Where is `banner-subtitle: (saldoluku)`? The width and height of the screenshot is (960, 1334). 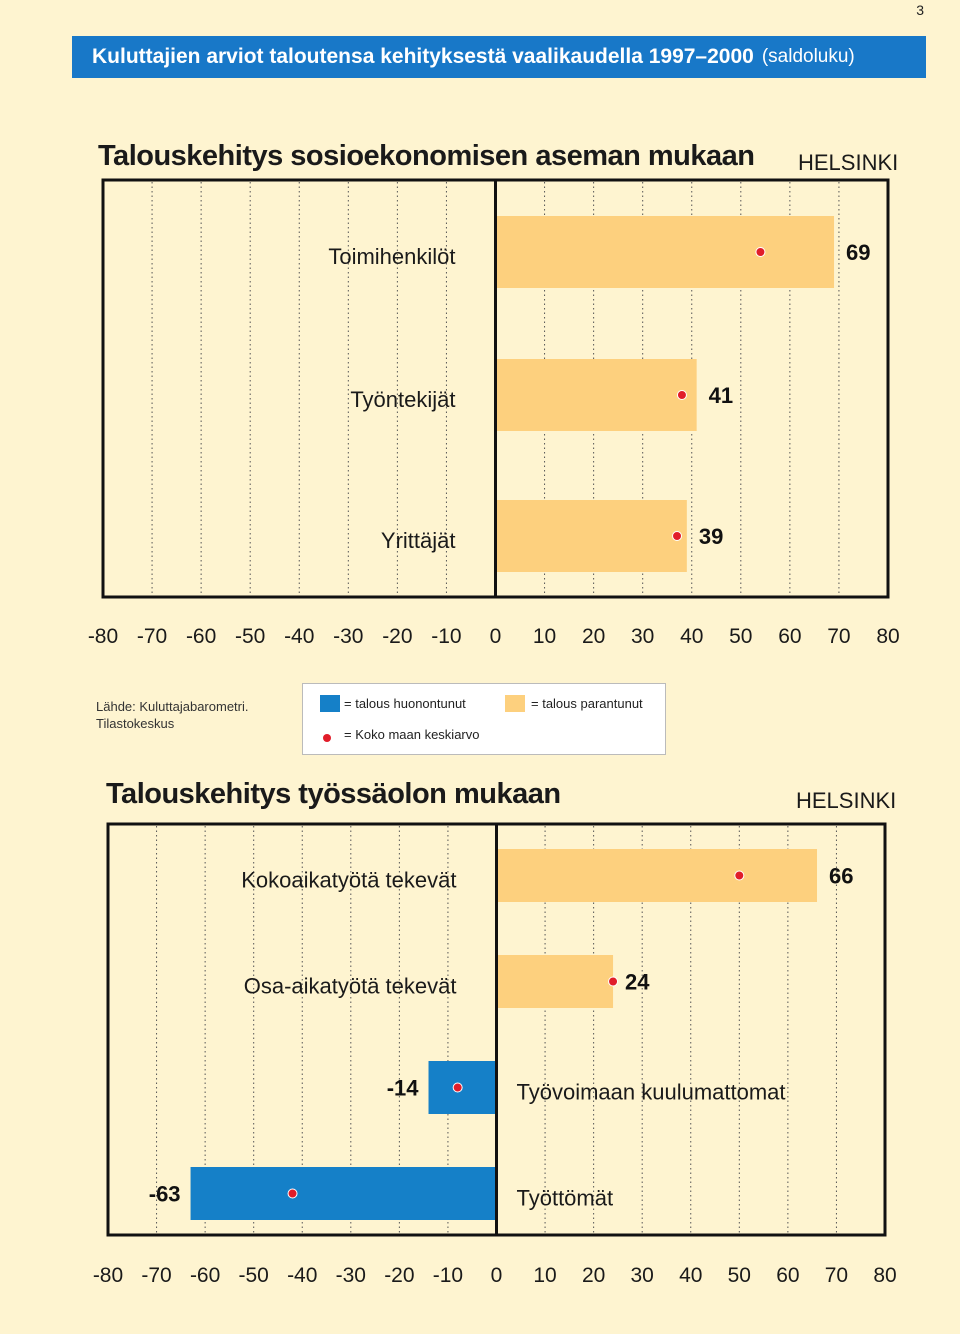 banner-subtitle: (saldoluku) is located at coordinates (808, 56).